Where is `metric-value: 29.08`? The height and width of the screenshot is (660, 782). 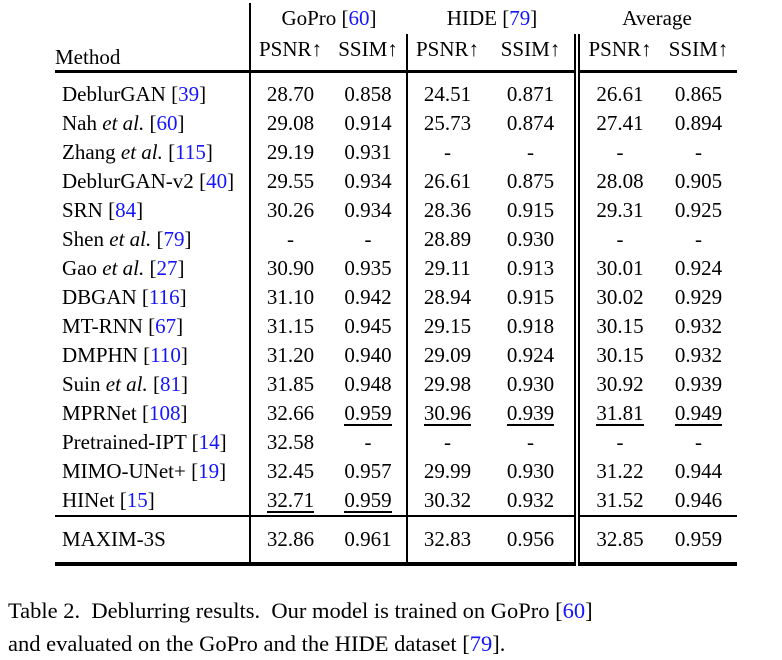
metric-value: 29.08 is located at coordinates (290, 123).